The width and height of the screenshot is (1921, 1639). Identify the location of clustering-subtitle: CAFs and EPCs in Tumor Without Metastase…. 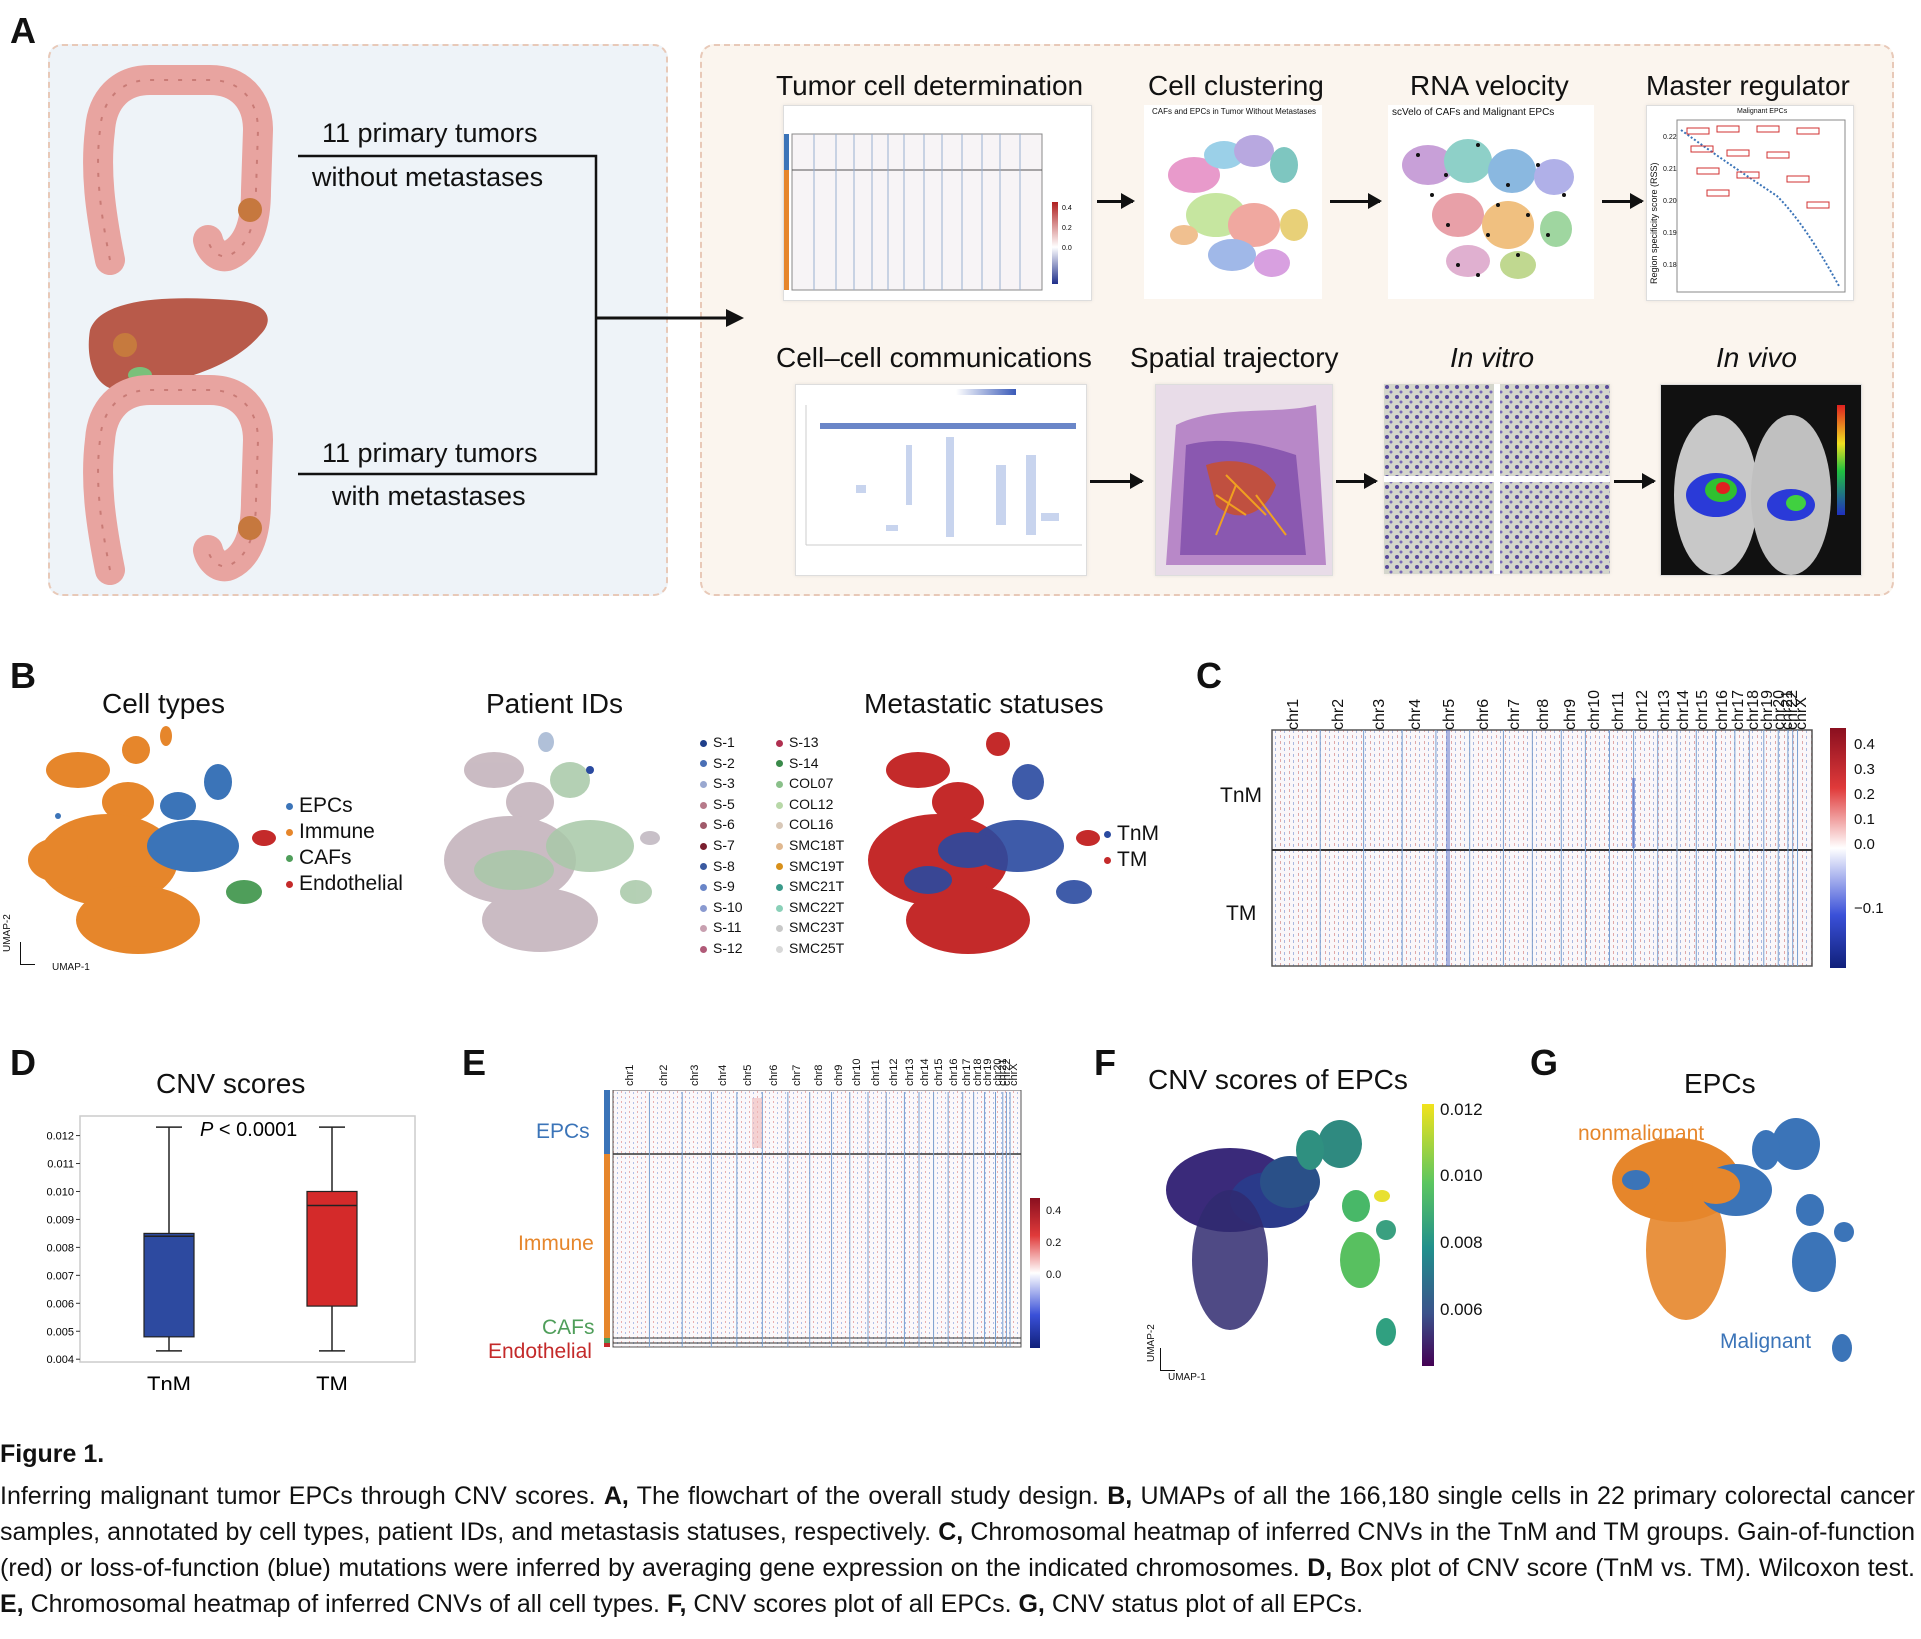
(1234, 111).